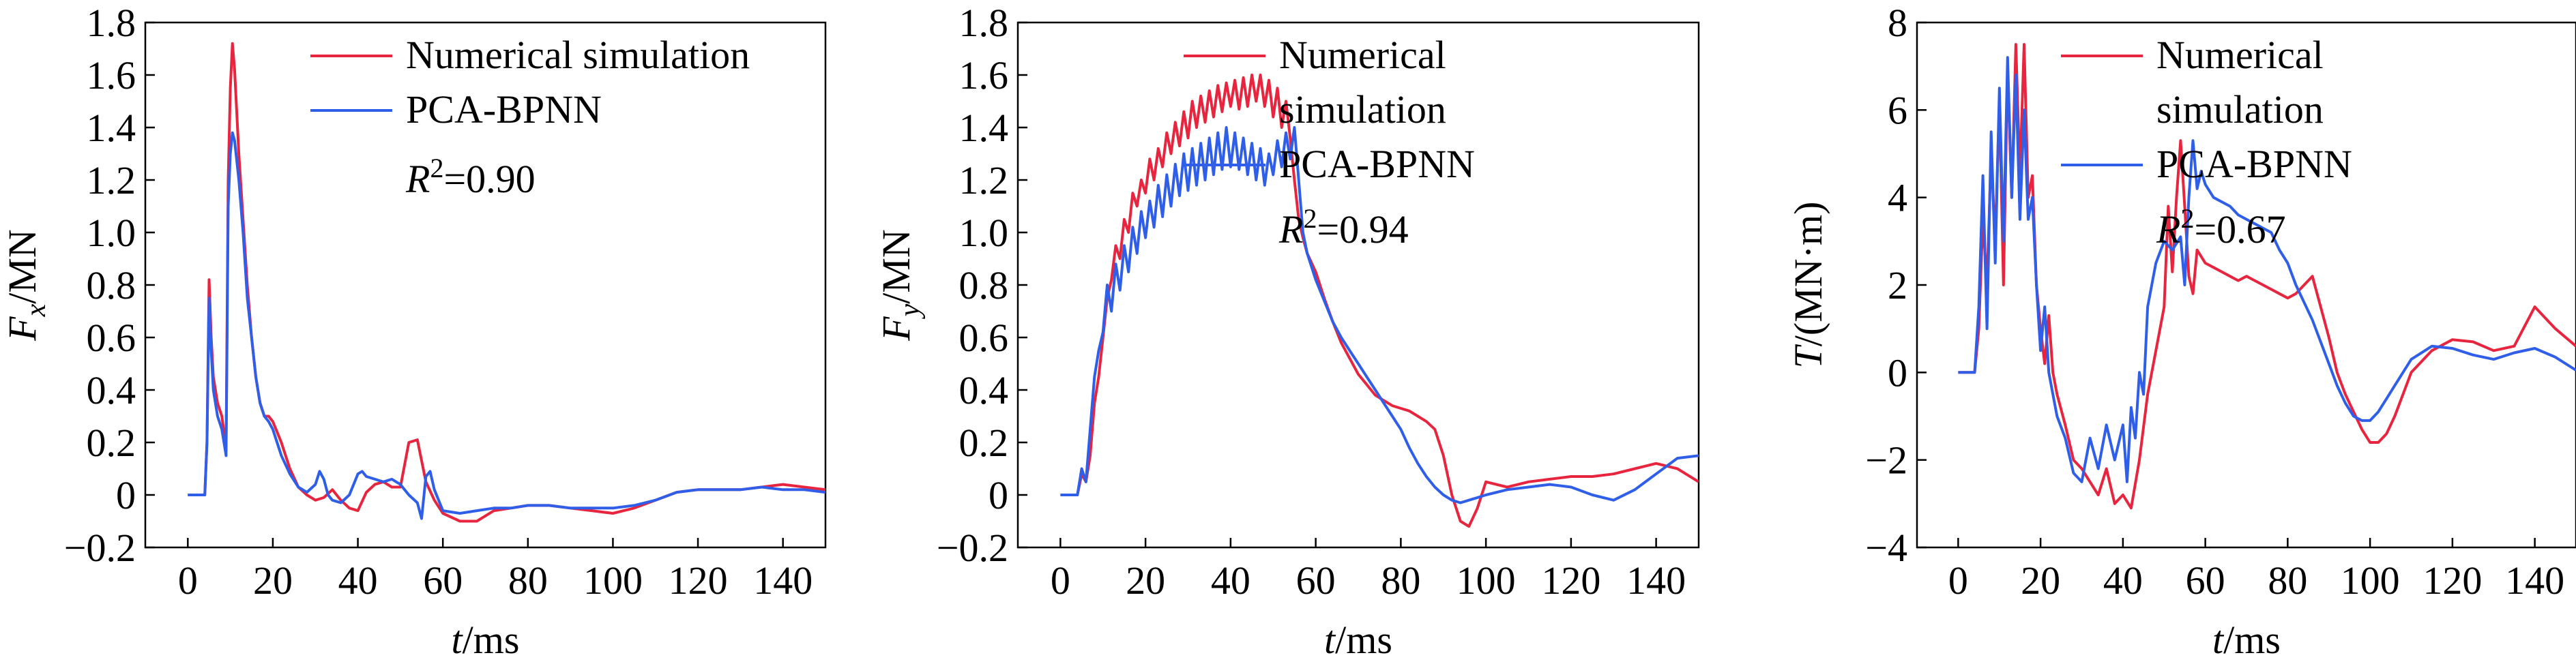  Describe the element at coordinates (36, 310) in the screenshot. I see `y-axis-label-subscript: x` at that location.